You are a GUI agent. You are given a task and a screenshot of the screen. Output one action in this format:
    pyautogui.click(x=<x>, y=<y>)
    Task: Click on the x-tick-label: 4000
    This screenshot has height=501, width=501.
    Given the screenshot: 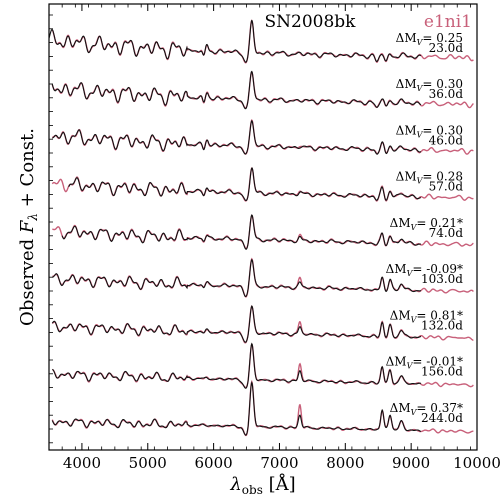 What is the action you would take?
    pyautogui.click(x=82, y=463)
    